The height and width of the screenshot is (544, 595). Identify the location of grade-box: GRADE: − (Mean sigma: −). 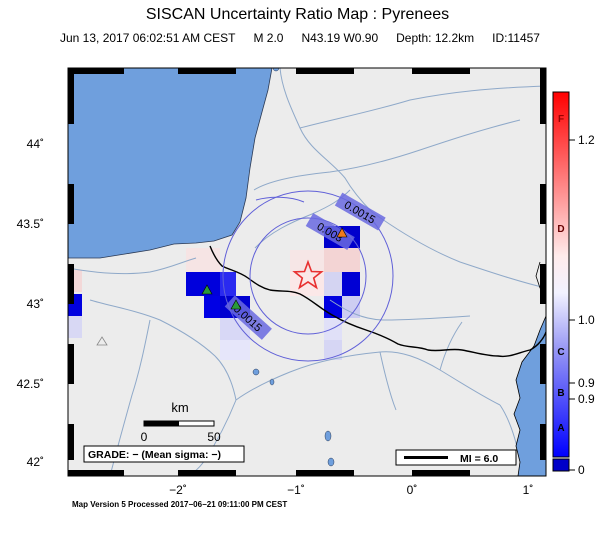
(164, 454).